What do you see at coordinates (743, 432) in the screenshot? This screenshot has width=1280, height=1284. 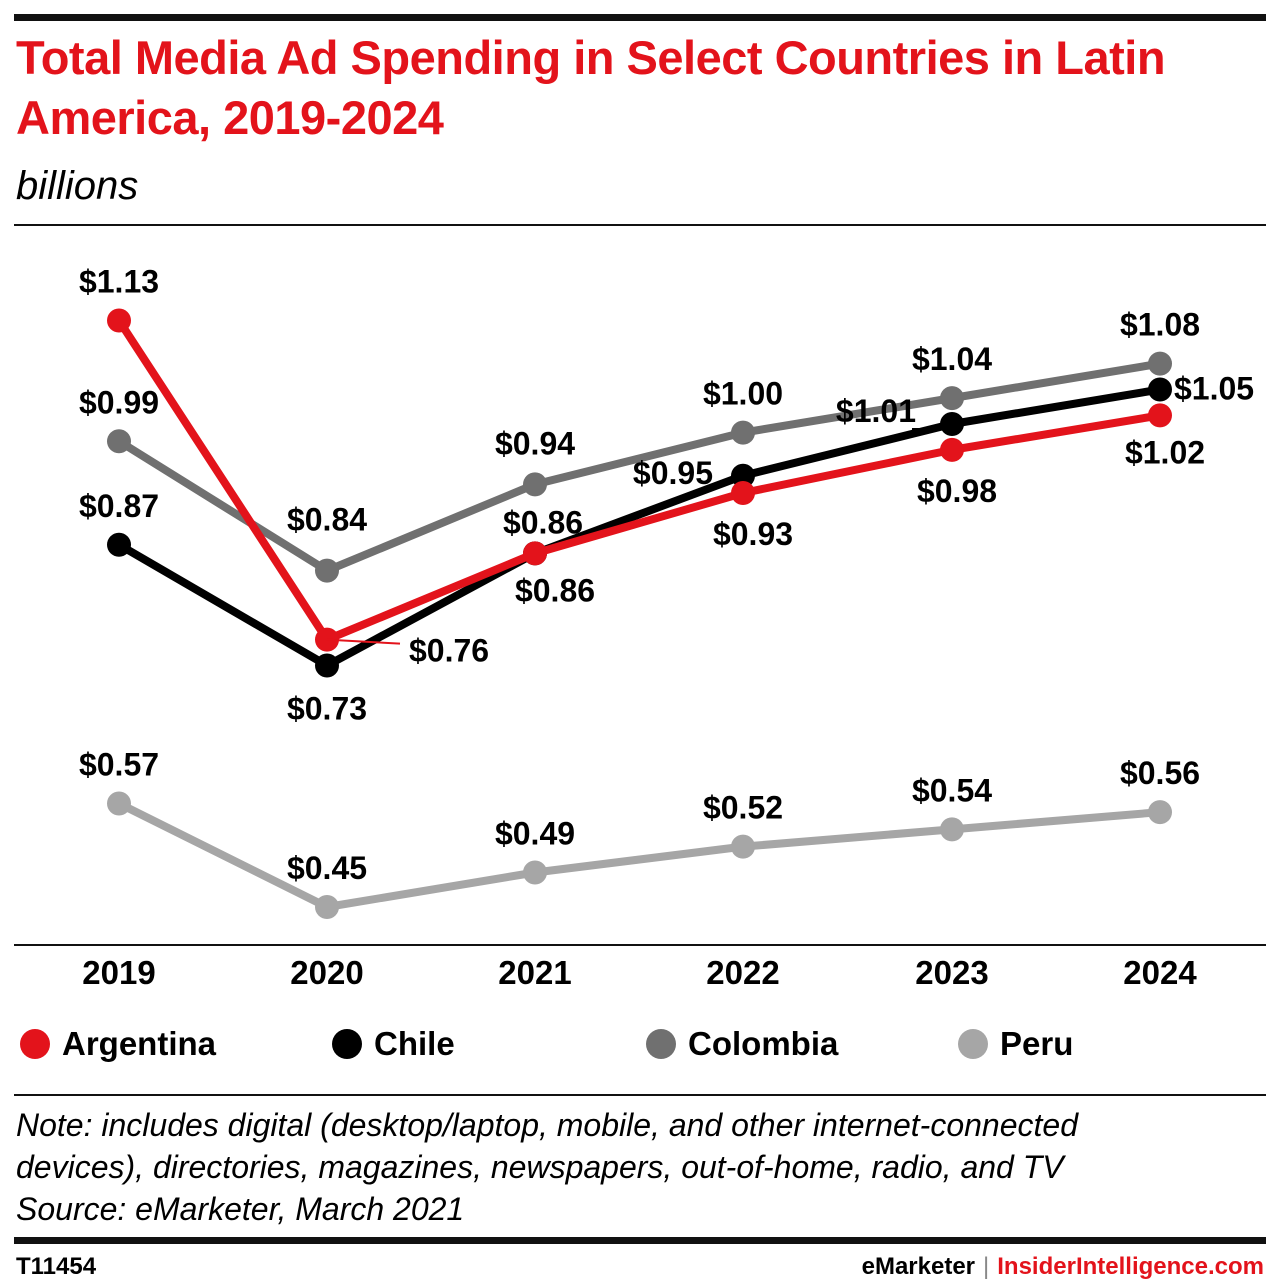 I see `data-point-colombia-2022` at bounding box center [743, 432].